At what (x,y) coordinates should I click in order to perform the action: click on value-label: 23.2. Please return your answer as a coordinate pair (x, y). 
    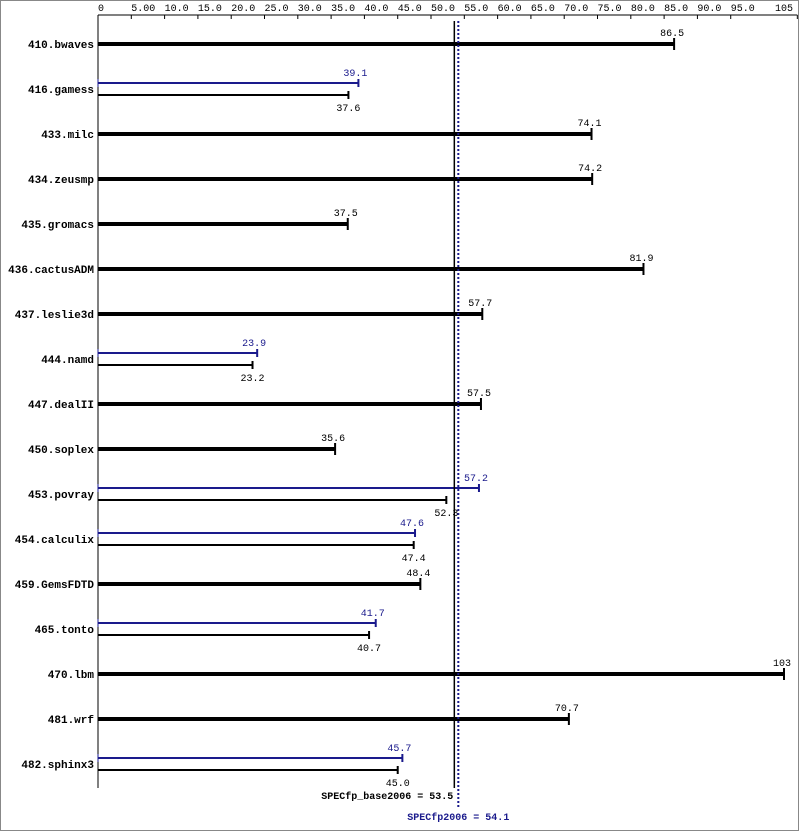
    Looking at the image, I should click on (253, 379).